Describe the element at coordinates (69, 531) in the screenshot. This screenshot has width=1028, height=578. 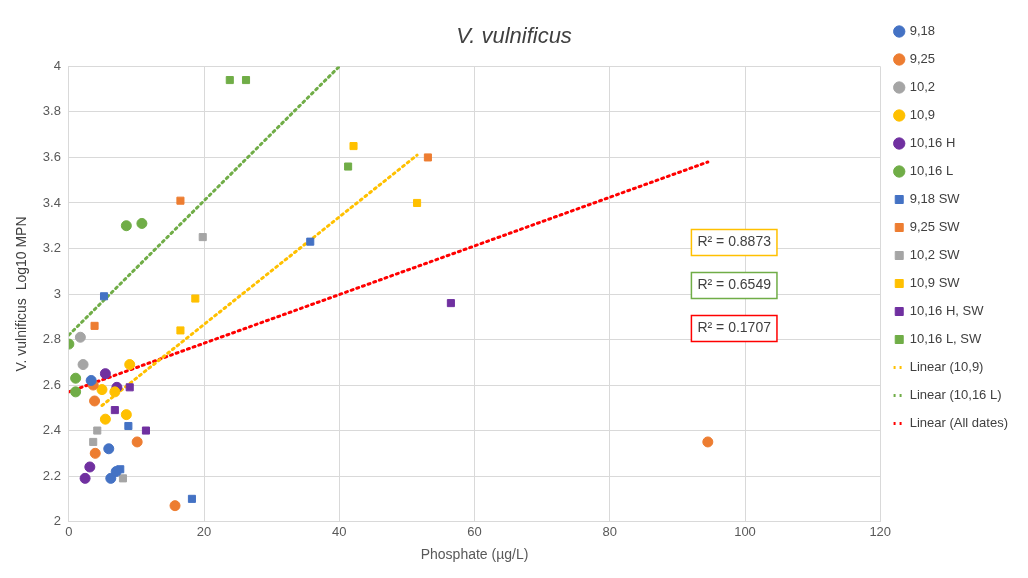
I see `x-tick-label: 0` at that location.